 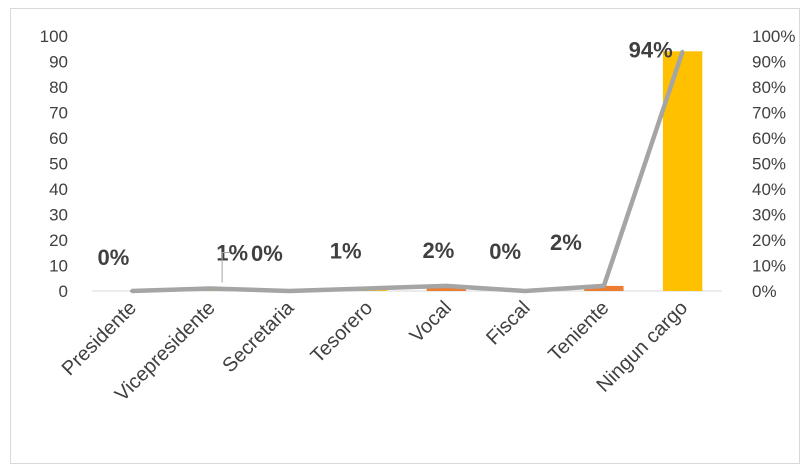 I want to click on data-label: 94%, so click(x=651, y=49).